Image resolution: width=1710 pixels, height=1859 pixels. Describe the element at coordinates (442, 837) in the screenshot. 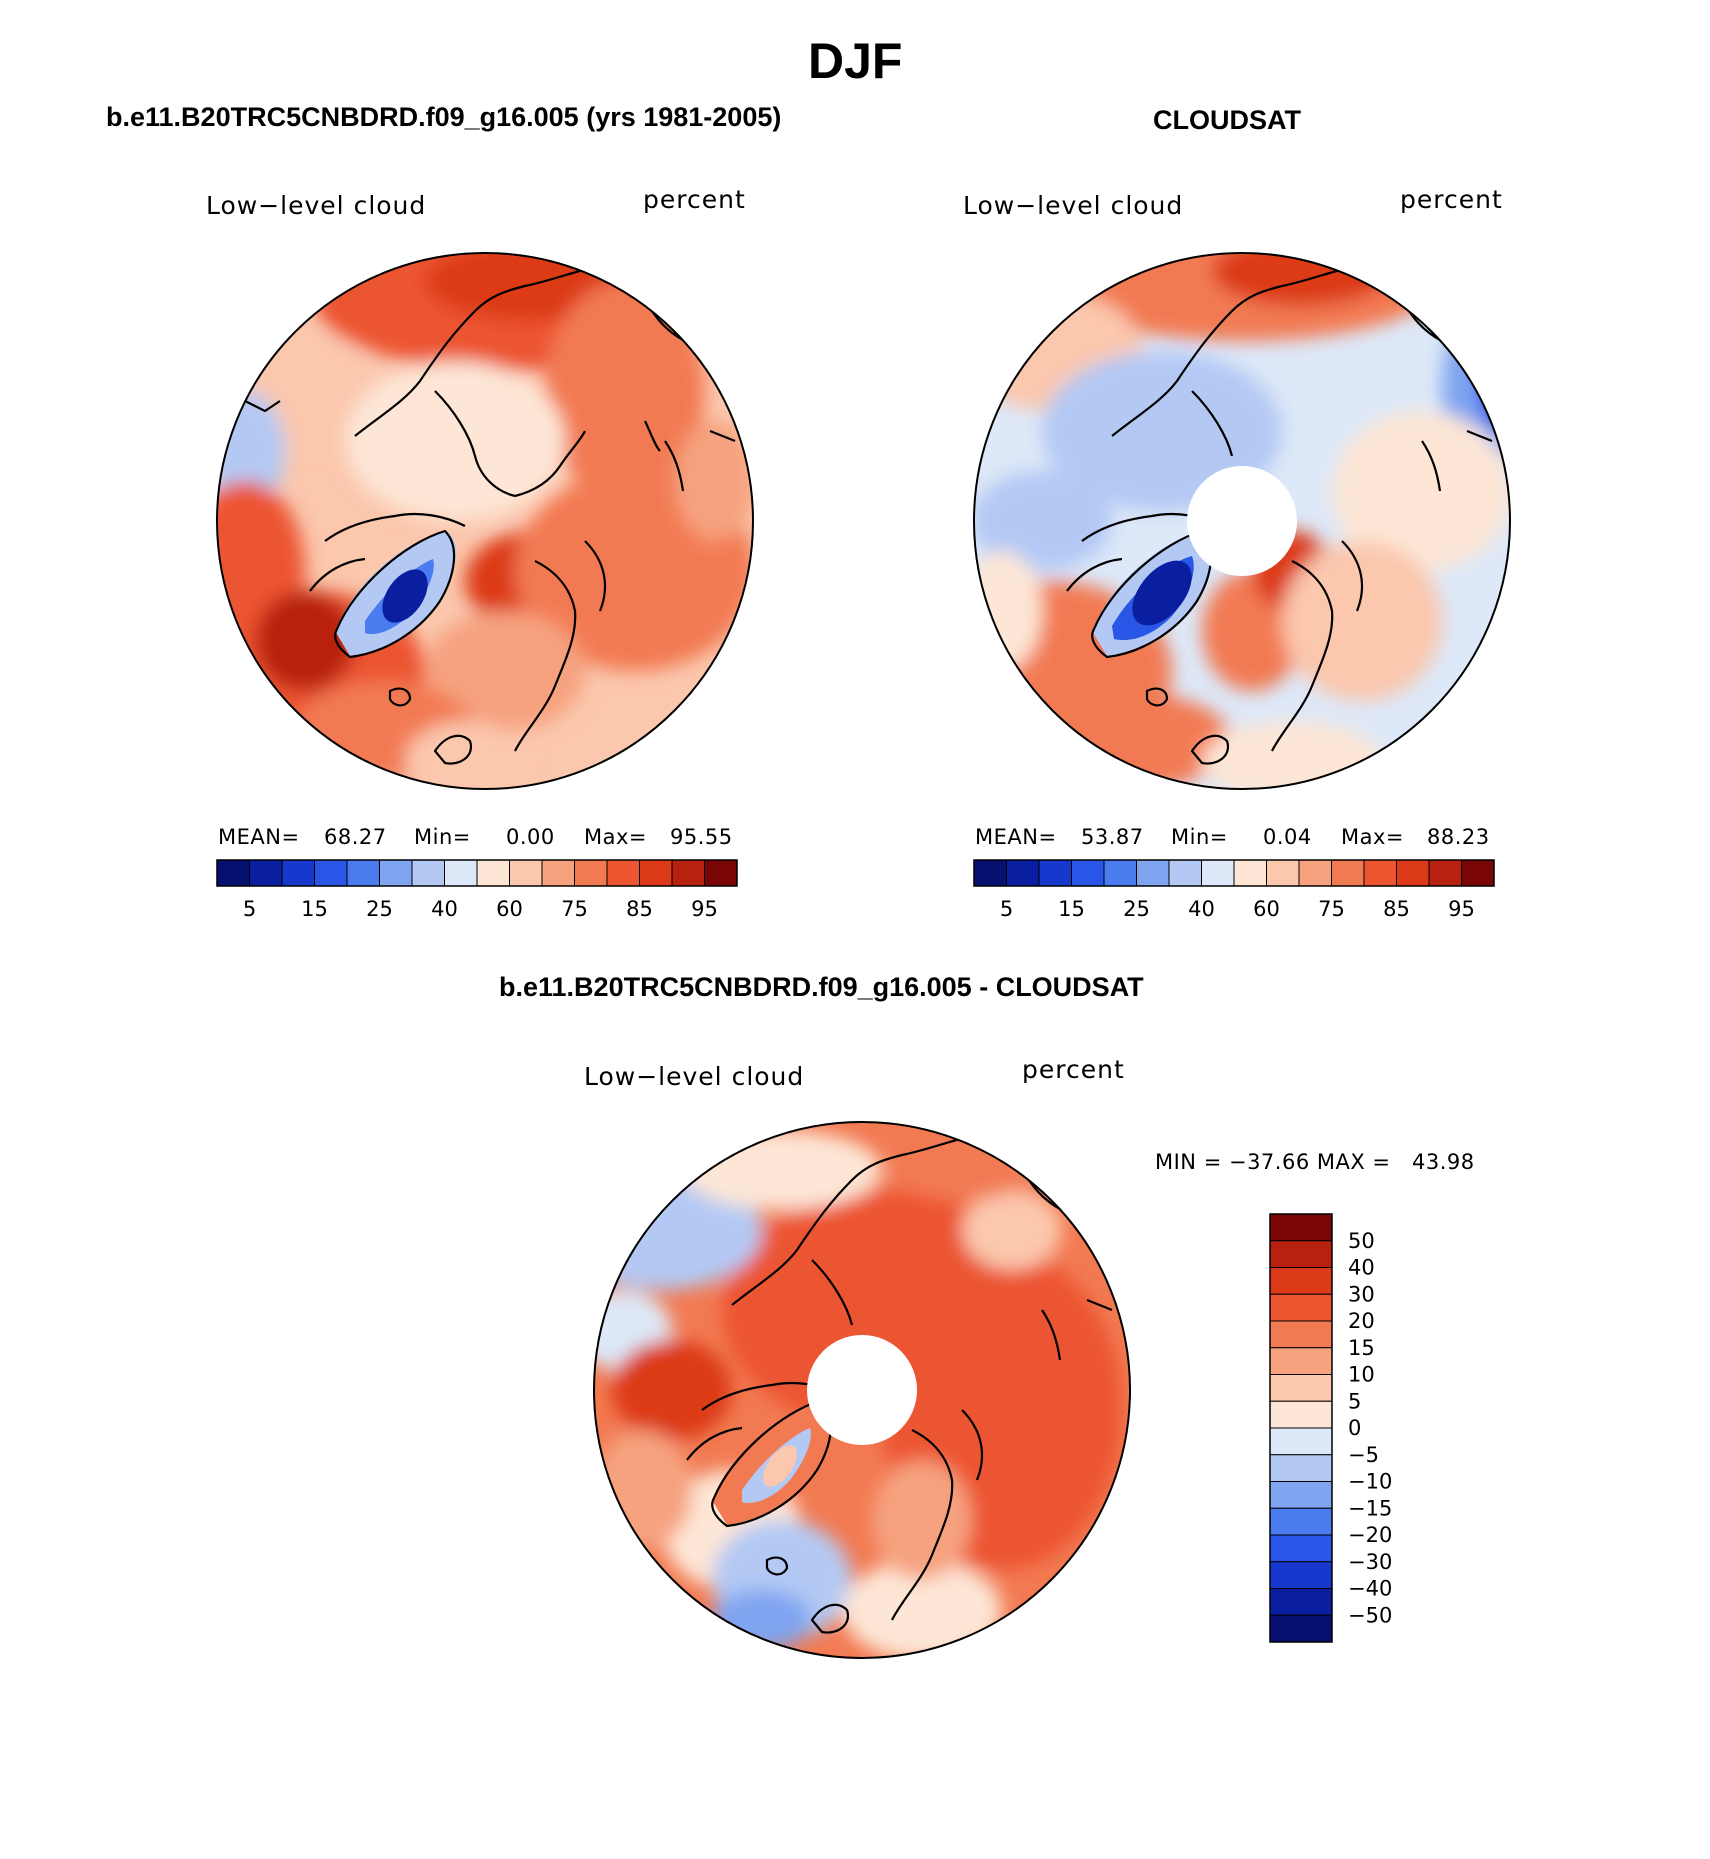

I see `model-min-label: Min=` at that location.